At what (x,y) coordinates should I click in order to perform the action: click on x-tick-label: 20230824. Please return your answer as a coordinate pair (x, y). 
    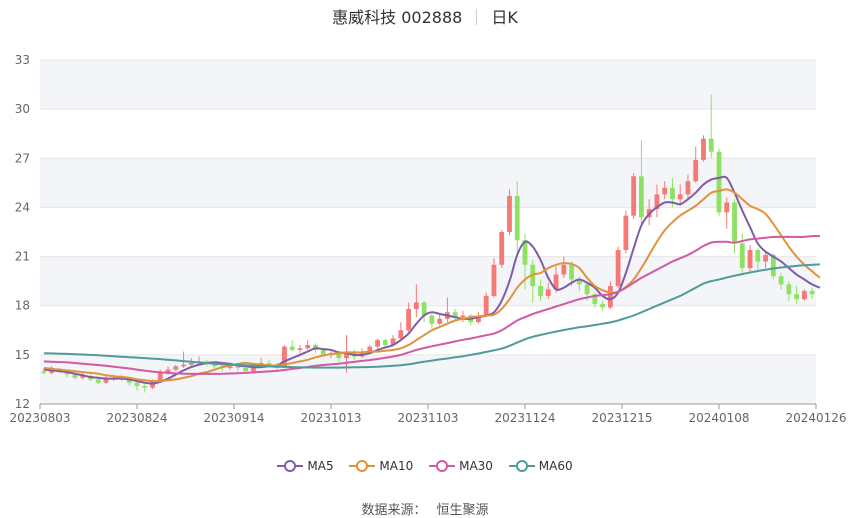
    Looking at the image, I should click on (136, 418).